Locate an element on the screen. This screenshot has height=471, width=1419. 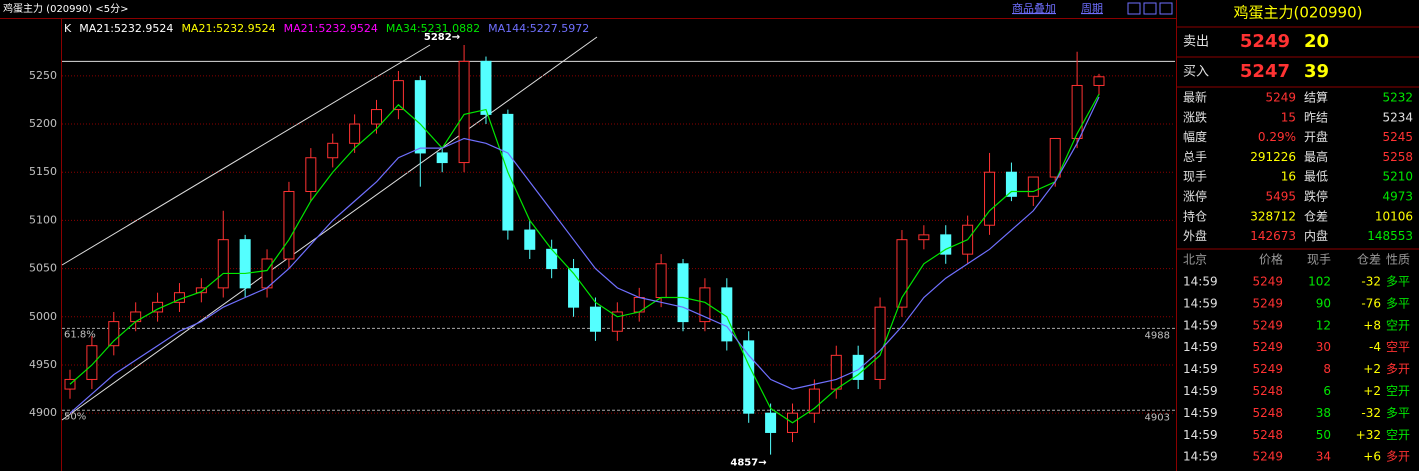
level-ratio: 61.8% is located at coordinates (80, 334).